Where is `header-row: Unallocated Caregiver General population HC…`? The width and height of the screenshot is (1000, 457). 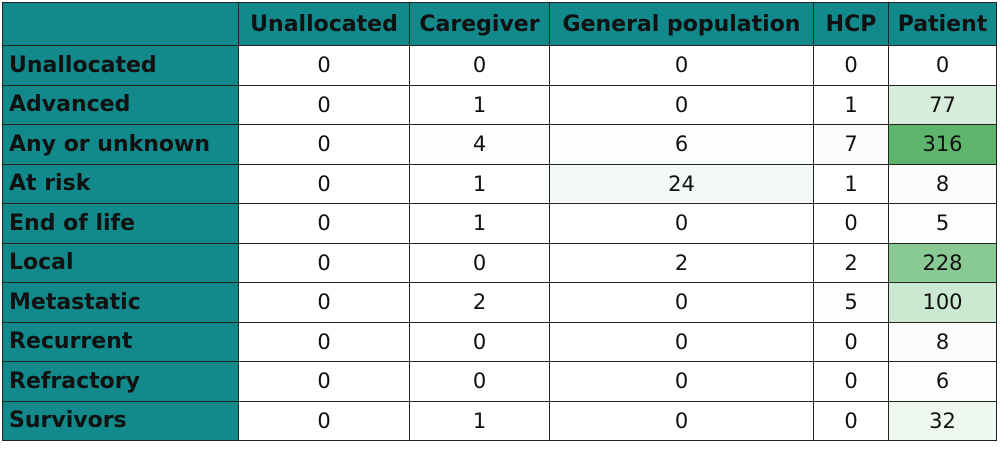 header-row: Unallocated Caregiver General population HC… is located at coordinates (499, 24).